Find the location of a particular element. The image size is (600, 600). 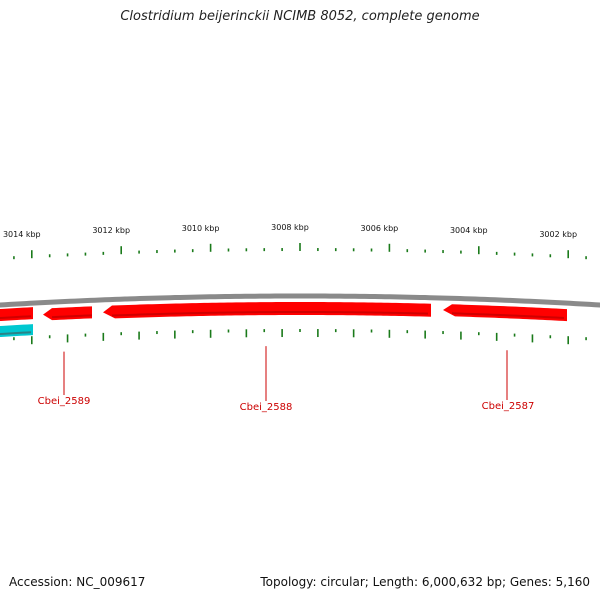

gene-features is located at coordinates (283, 320).